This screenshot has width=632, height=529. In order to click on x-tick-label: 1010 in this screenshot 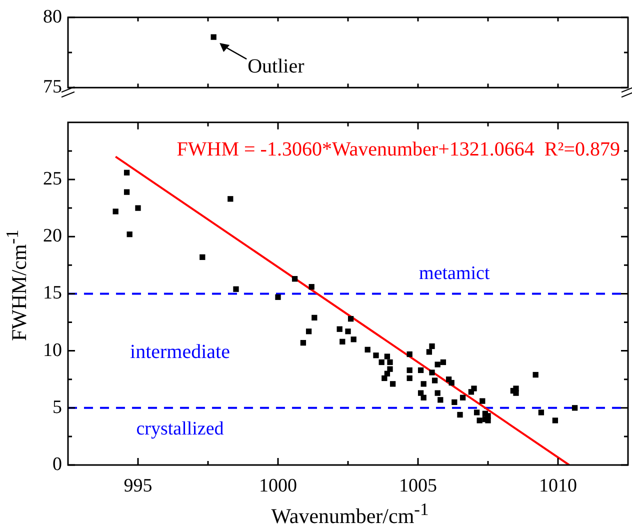, I will do `click(558, 485)`.